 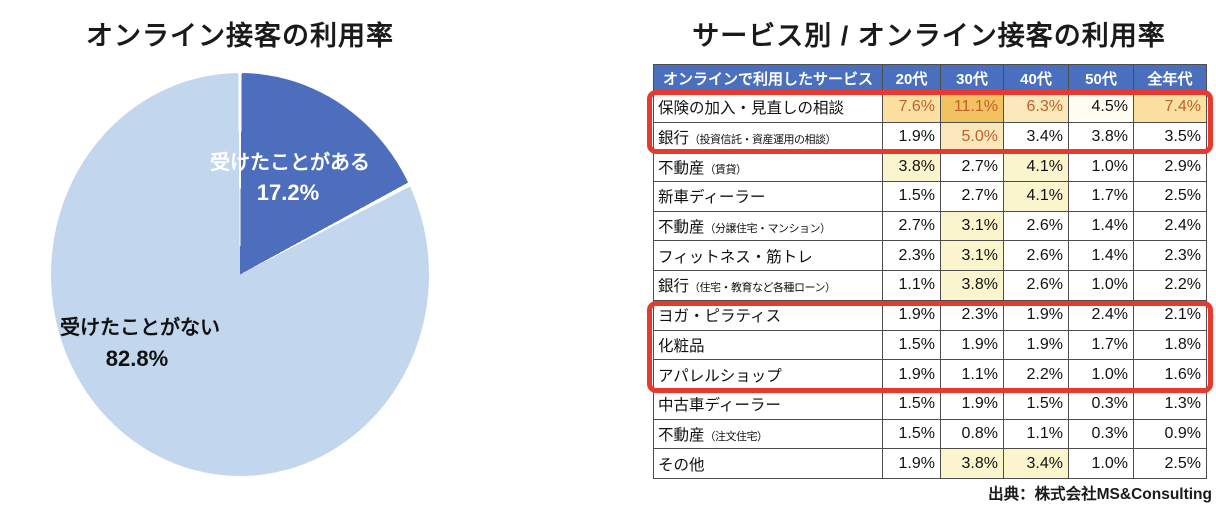 I want to click on table-row: 銀行（住宅・教育など各種ローン） 1.1% 3.8% 2.6% 1.0% 2.2%, so click(x=930, y=285).